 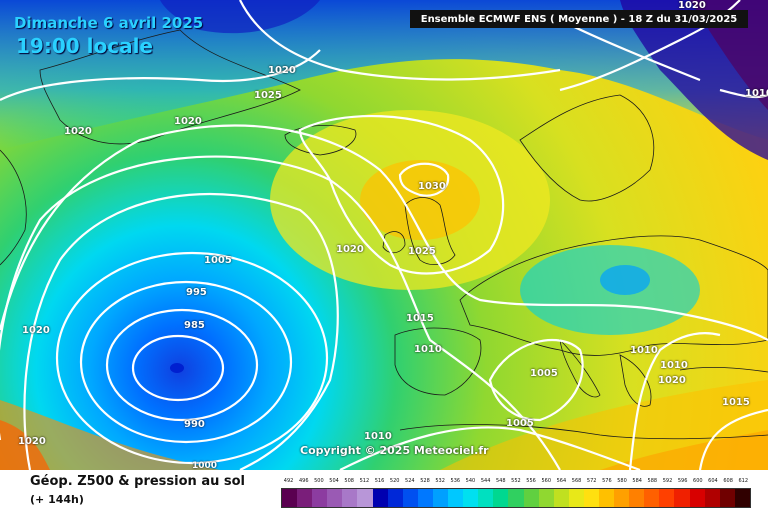 What do you see at coordinates (637, 481) in the screenshot?
I see `scale-label: 584` at bounding box center [637, 481].